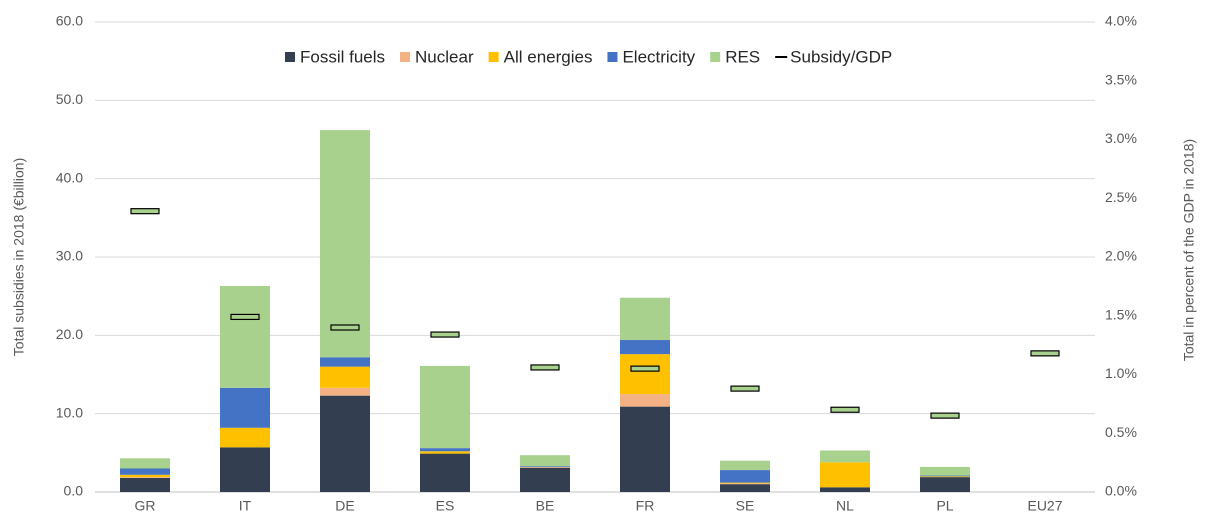 The image size is (1205, 520). What do you see at coordinates (658, 56) in the screenshot?
I see `legend-label: Electricity` at bounding box center [658, 56].